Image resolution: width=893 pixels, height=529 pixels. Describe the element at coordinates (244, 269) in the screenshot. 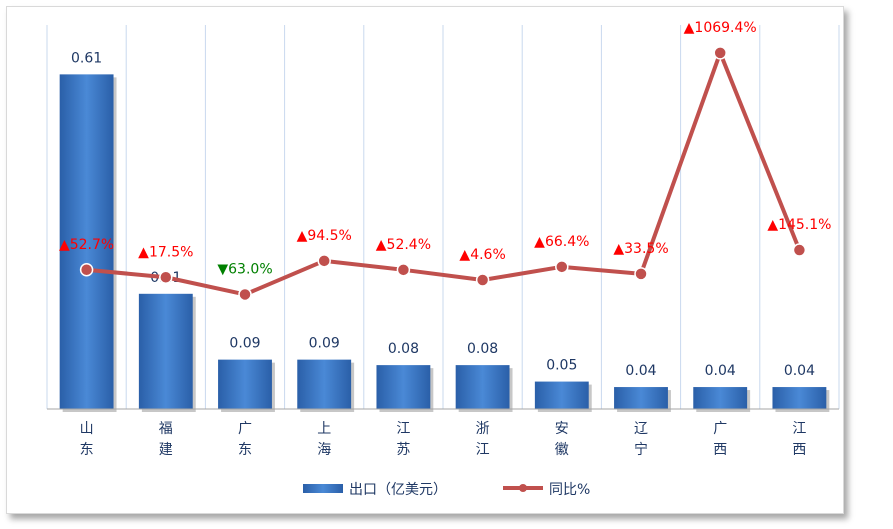

I see `line-value-label: ▼63.0%` at that location.